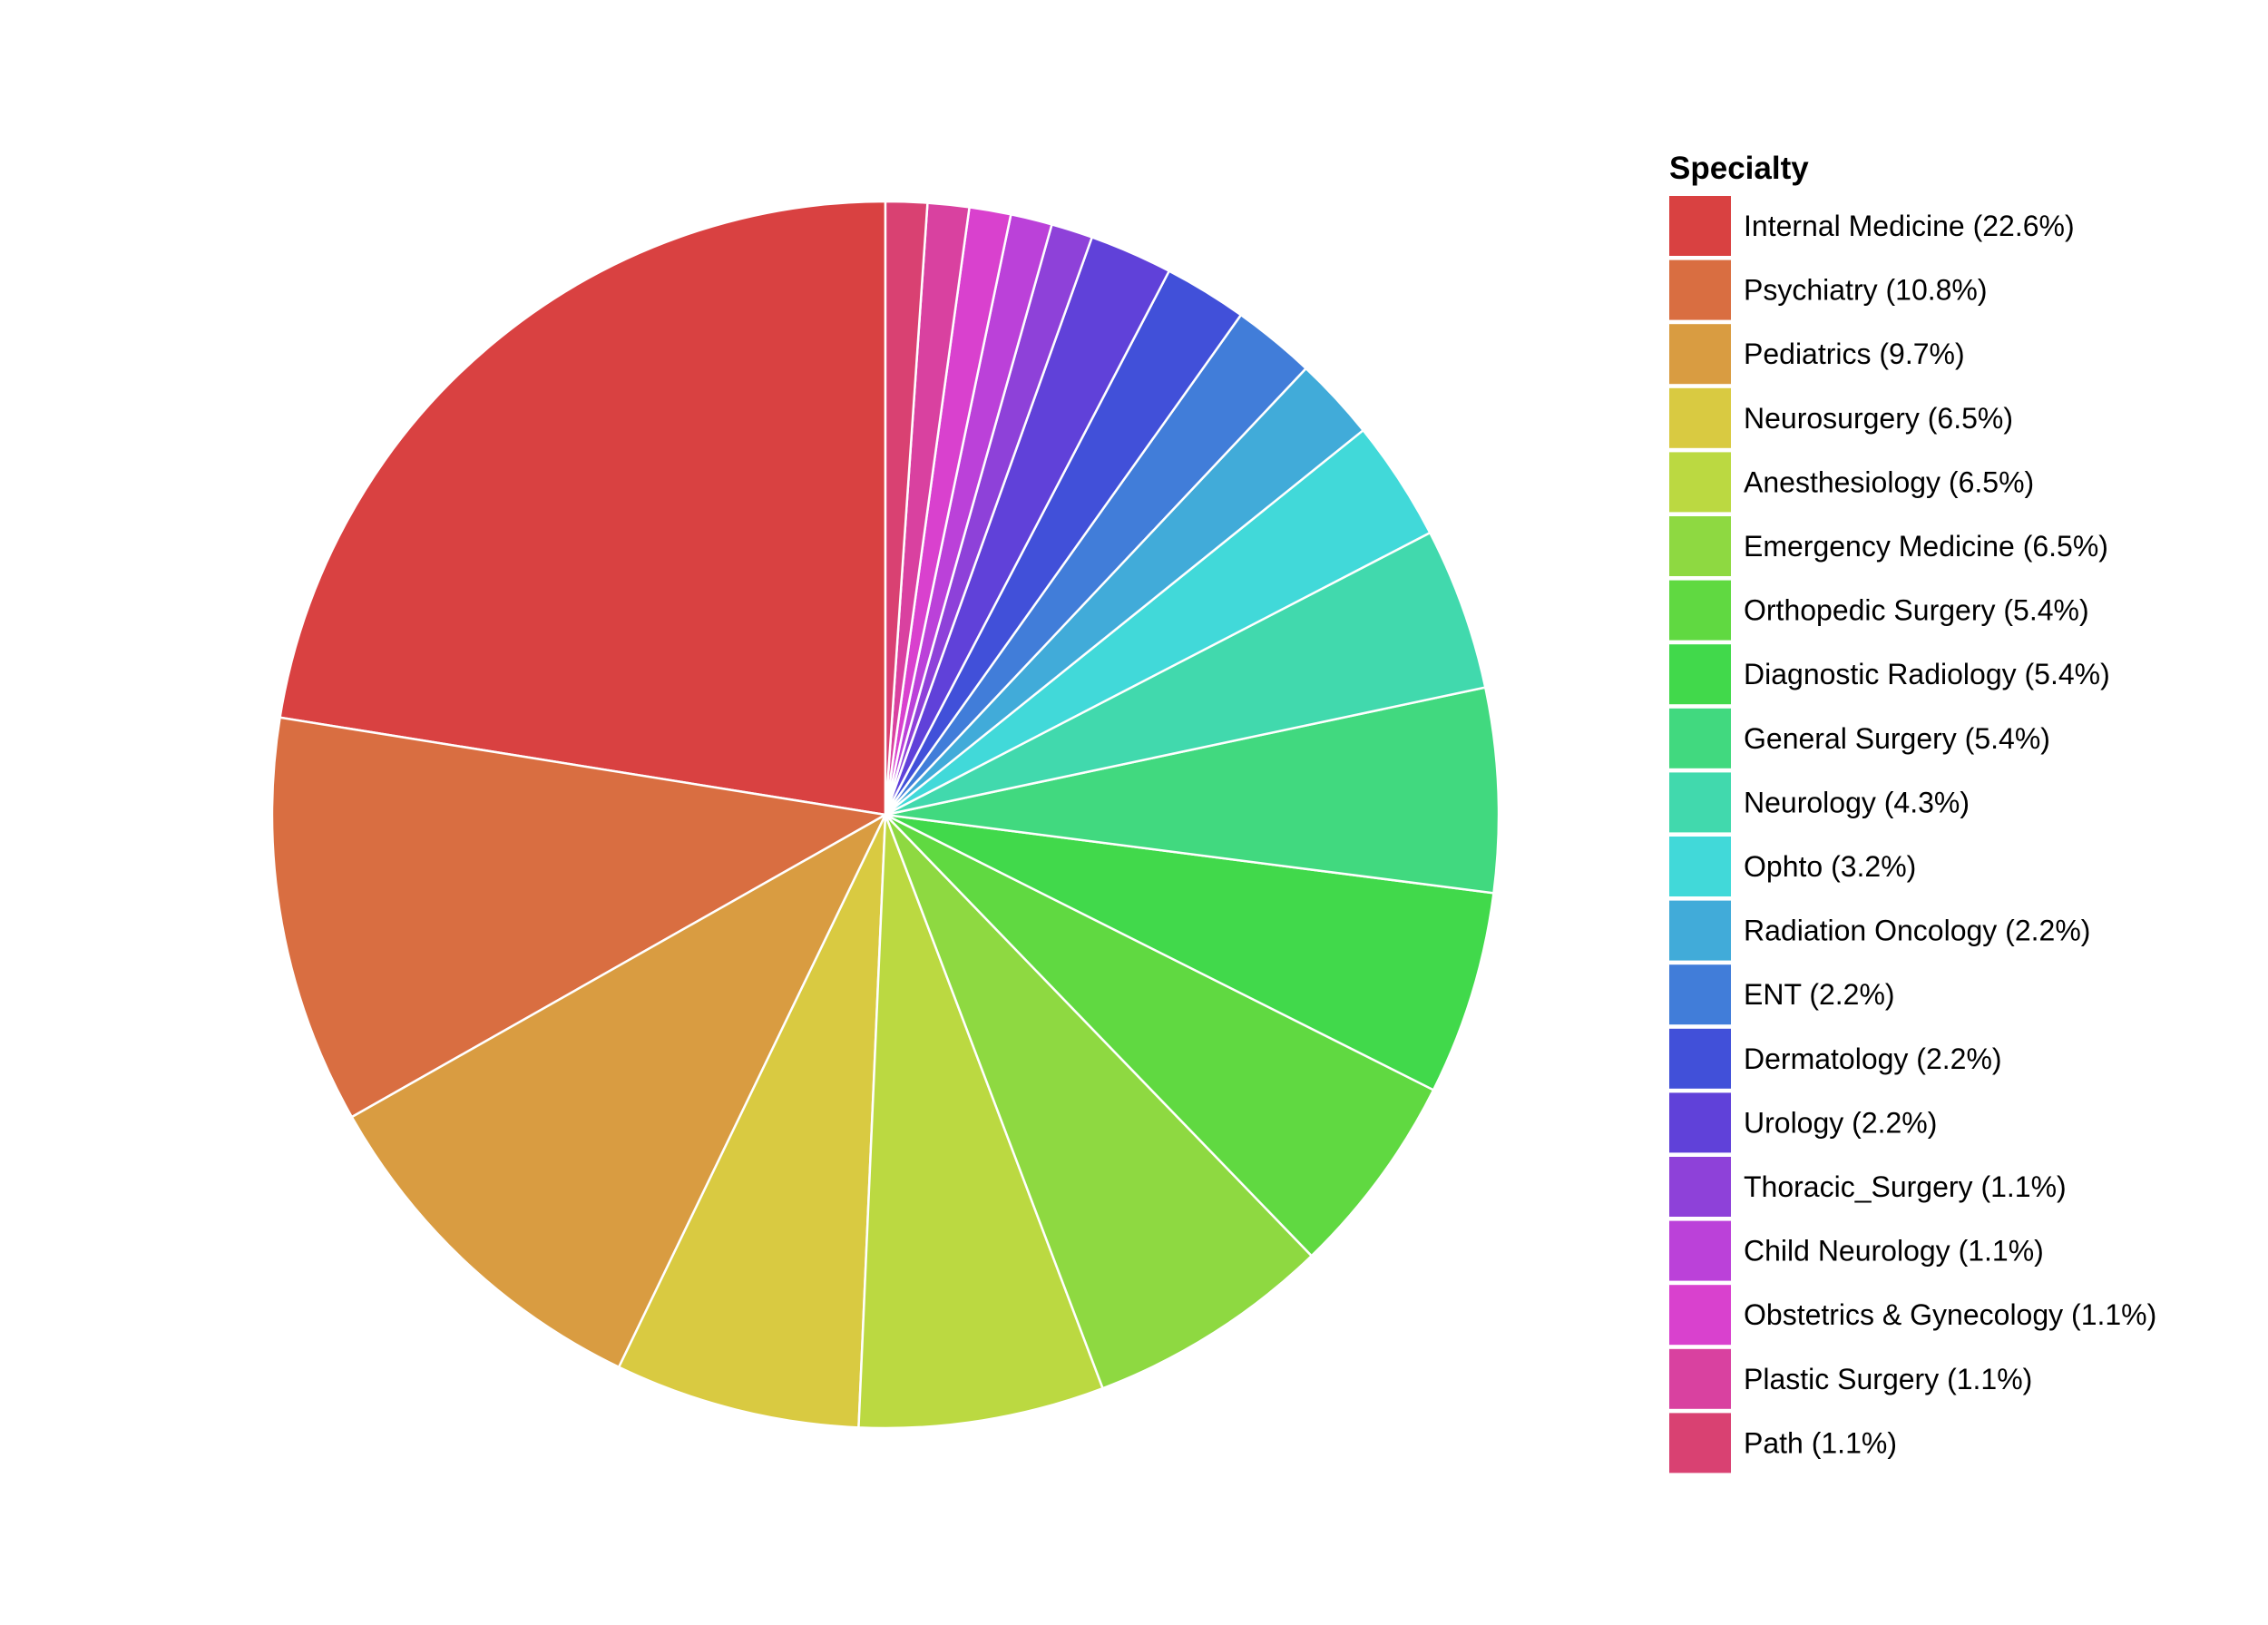 The image size is (2268, 1625). Describe the element at coordinates (1739, 168) in the screenshot. I see `legend-title: Specialty` at that location.